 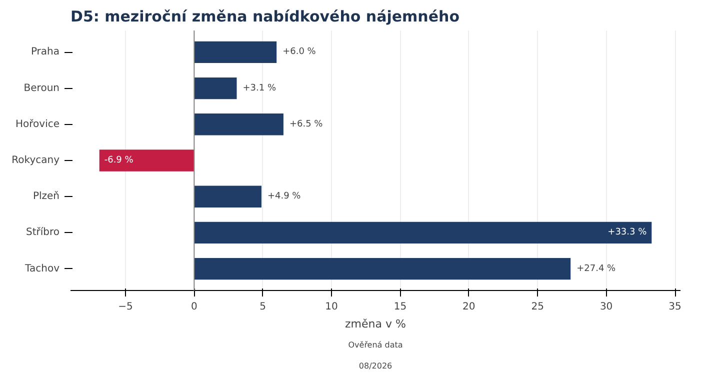 I want to click on y-tick-label: Tachov, so click(x=42, y=268).